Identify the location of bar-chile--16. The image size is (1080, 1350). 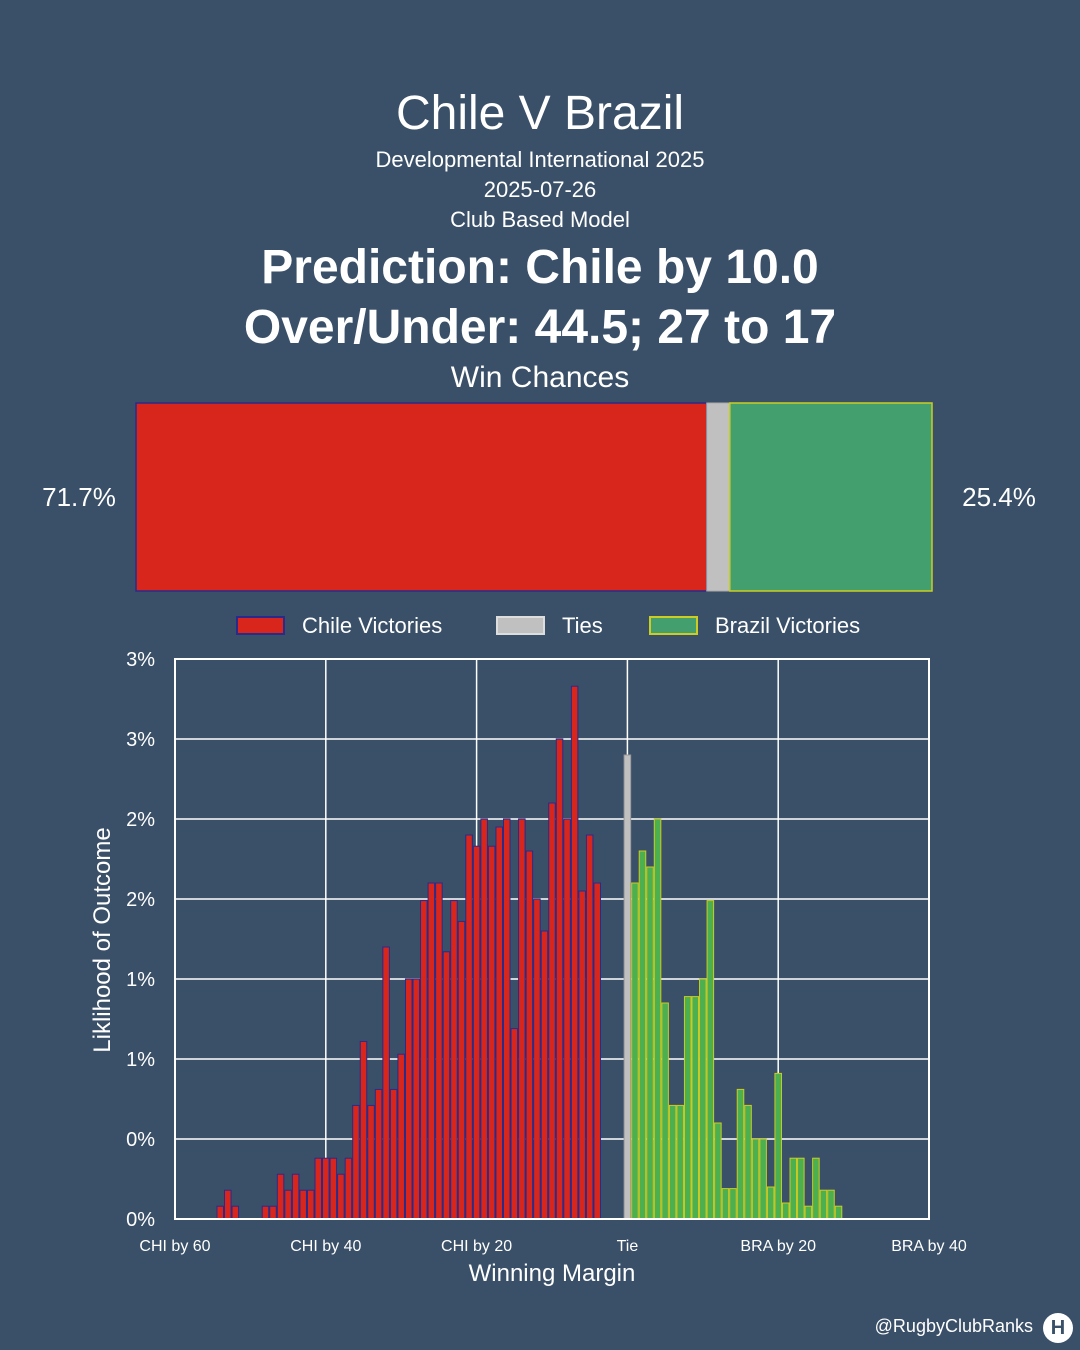
(506, 1019).